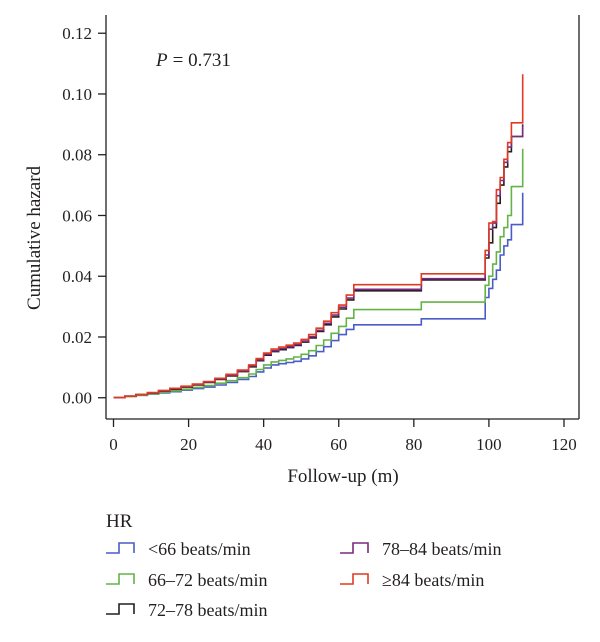  I want to click on legend-item: 78–84 beats/min, so click(421, 549).